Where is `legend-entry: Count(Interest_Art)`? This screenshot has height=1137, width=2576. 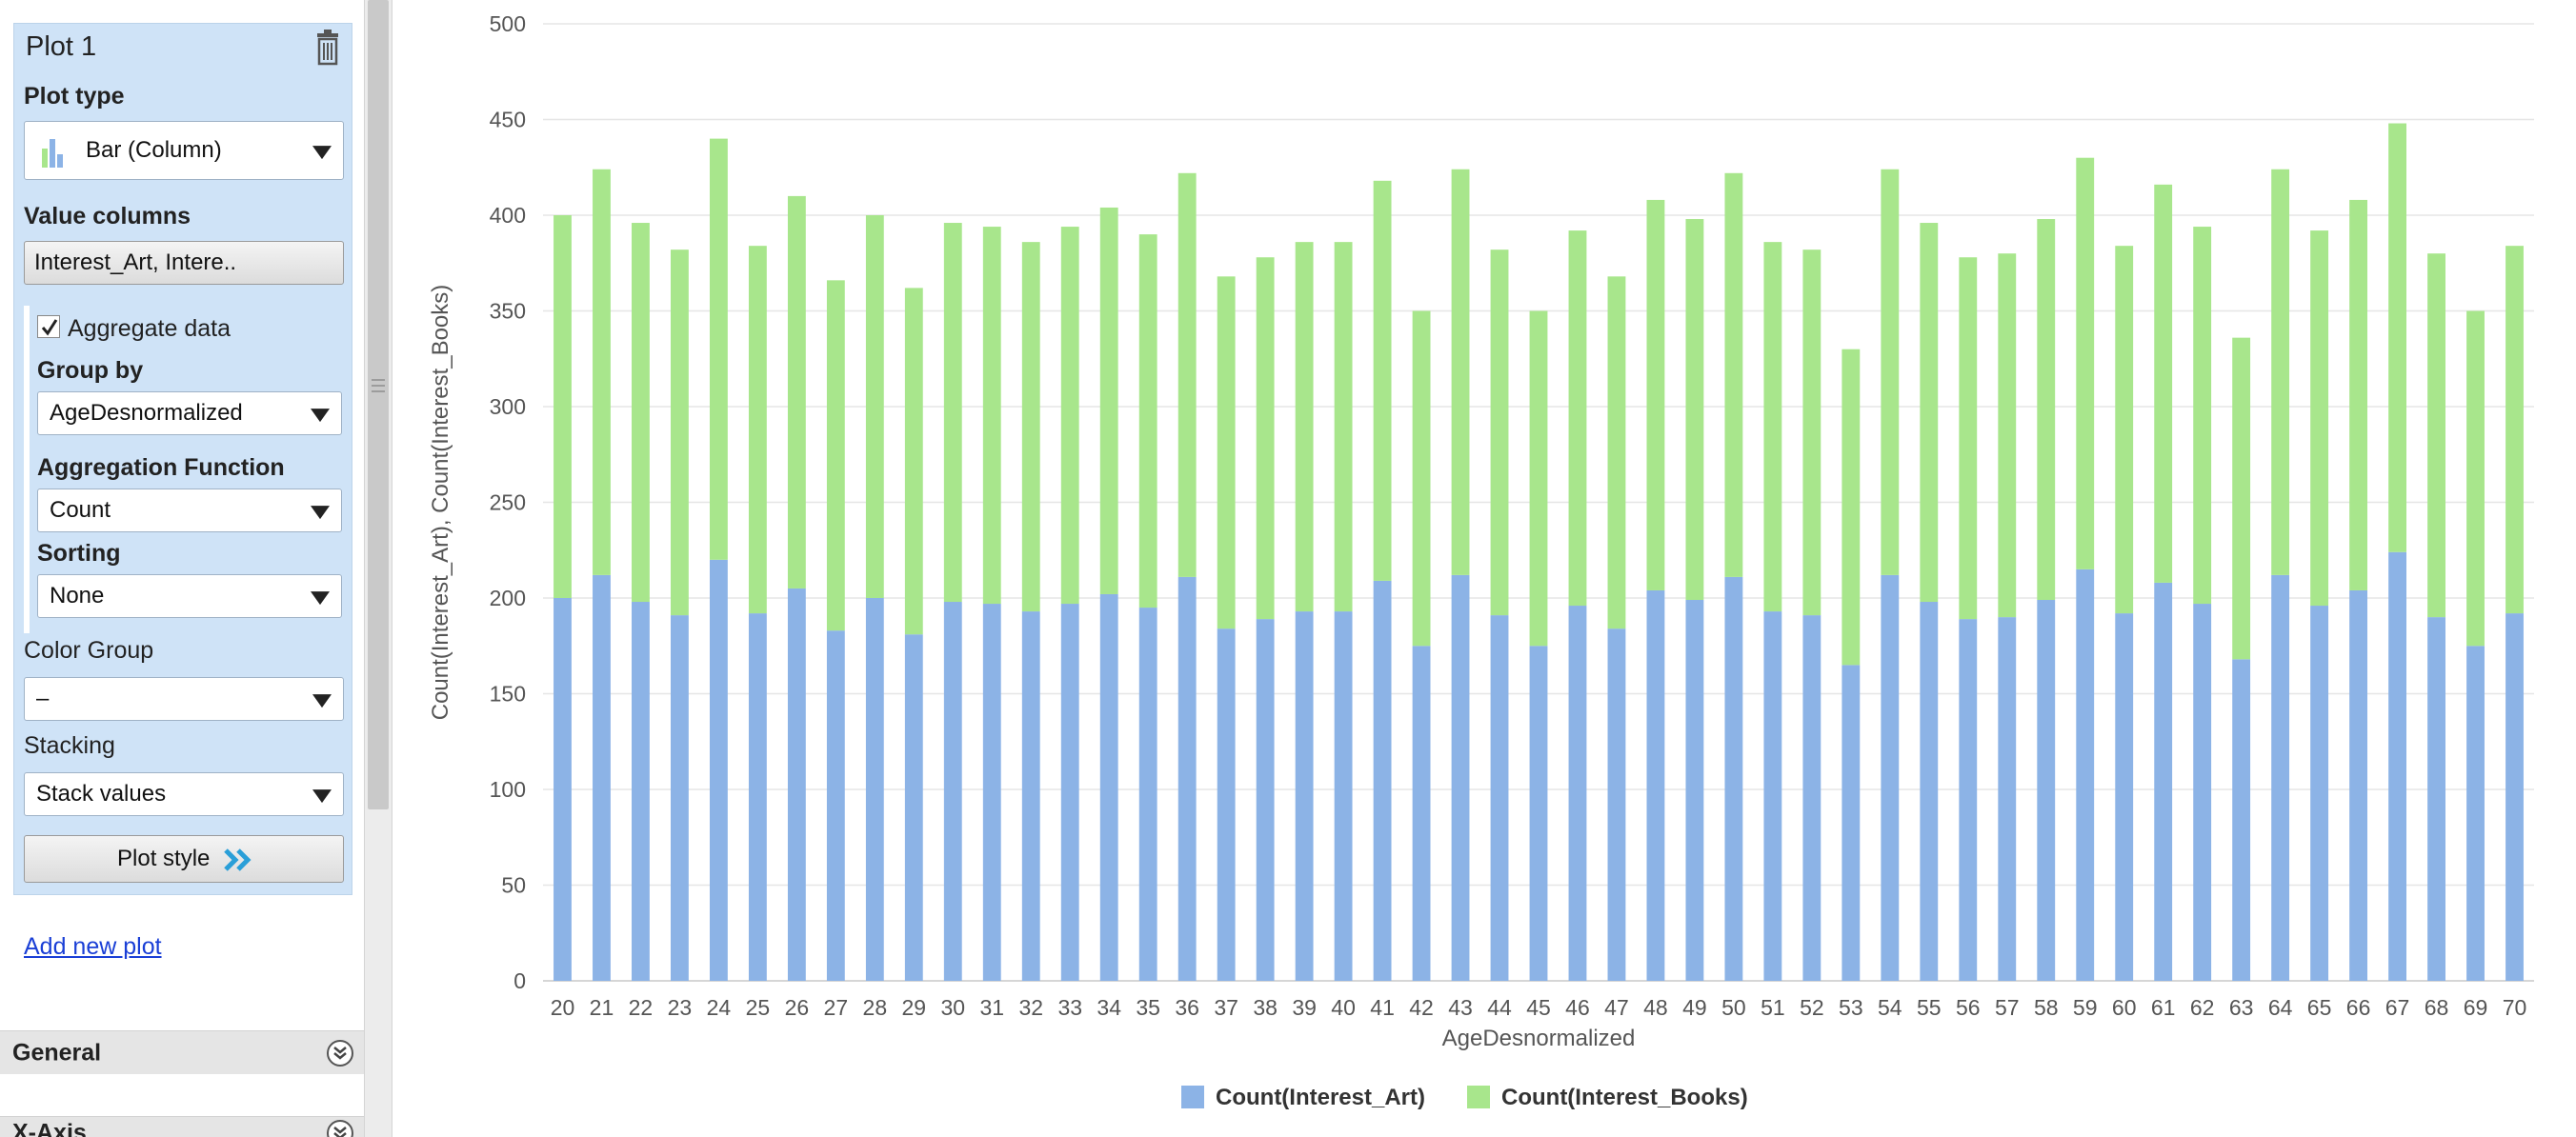 legend-entry: Count(Interest_Art) is located at coordinates (1320, 1097).